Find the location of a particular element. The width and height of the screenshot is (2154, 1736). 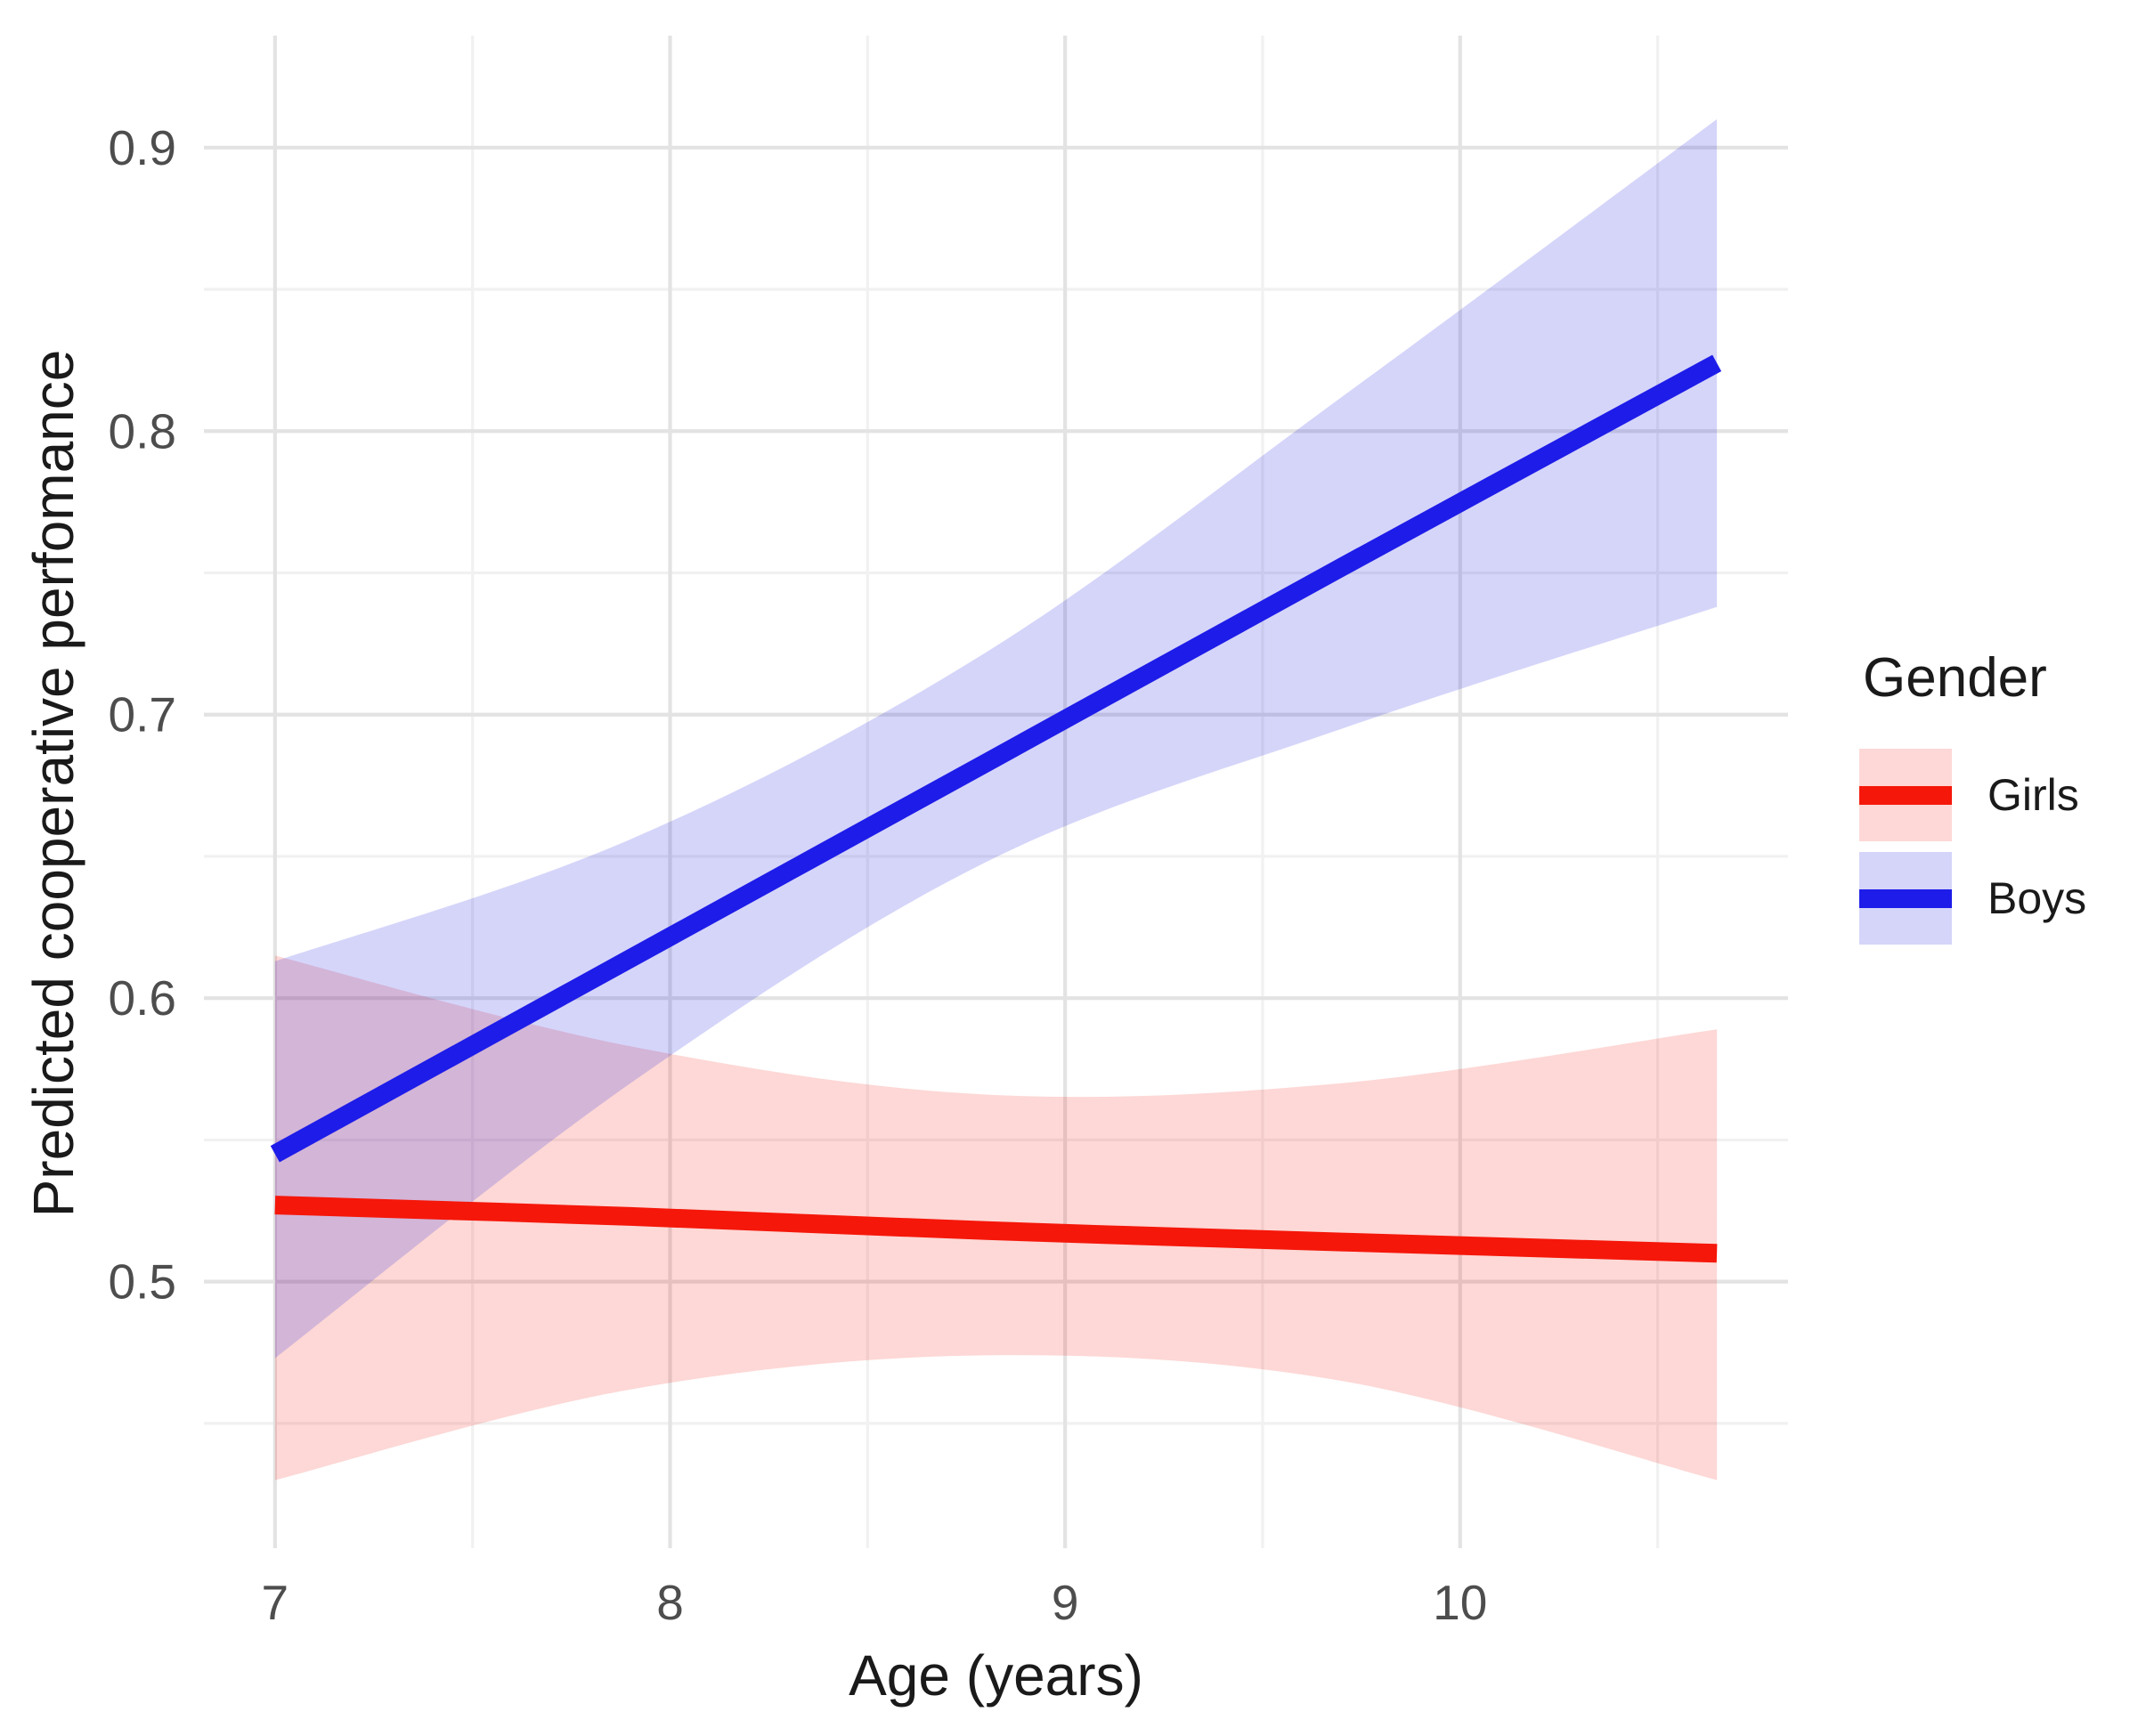

boys-line-swatch is located at coordinates (1906, 898).